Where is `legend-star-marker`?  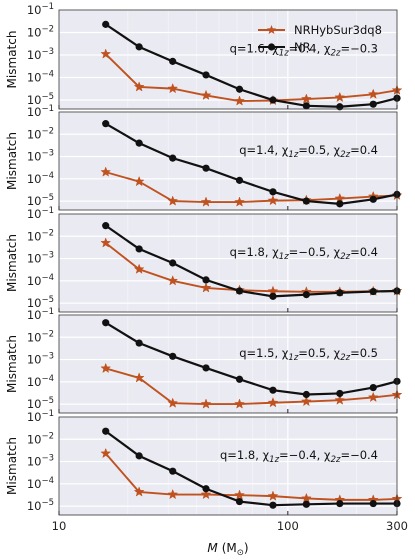 legend-star-marker is located at coordinates (271, 30).